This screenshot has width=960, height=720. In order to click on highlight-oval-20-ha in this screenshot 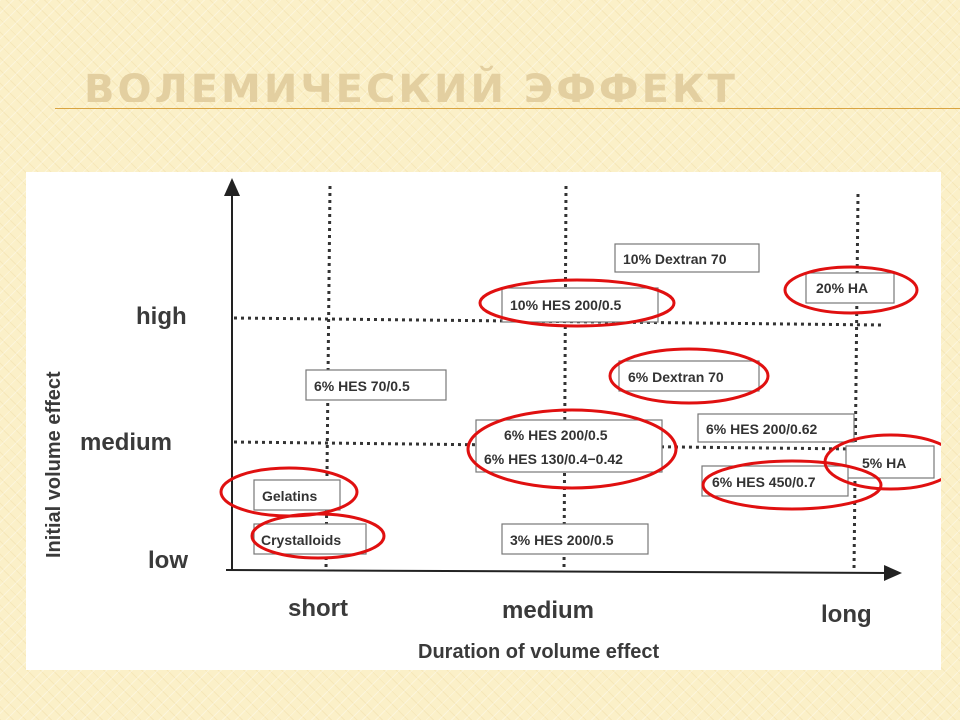, I will do `click(851, 290)`.